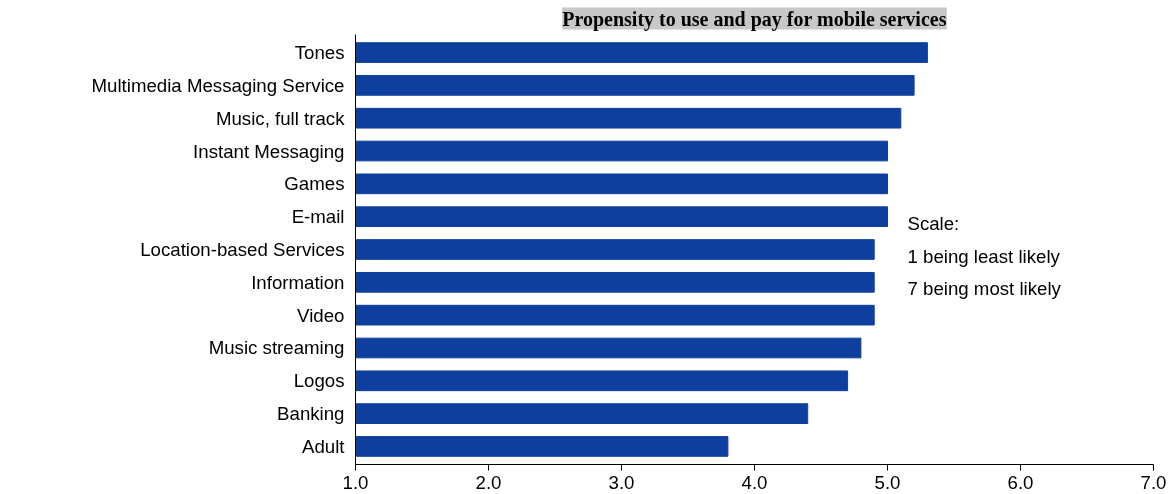 The width and height of the screenshot is (1171, 494). I want to click on x-tick-label: 4.0, so click(754, 482).